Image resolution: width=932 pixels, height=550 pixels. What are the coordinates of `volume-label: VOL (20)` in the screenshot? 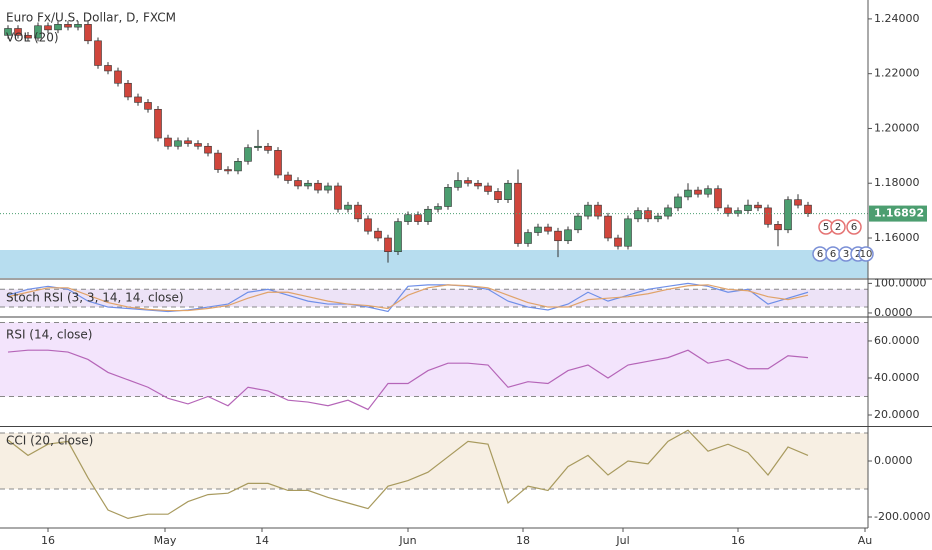 It's located at (32, 38).